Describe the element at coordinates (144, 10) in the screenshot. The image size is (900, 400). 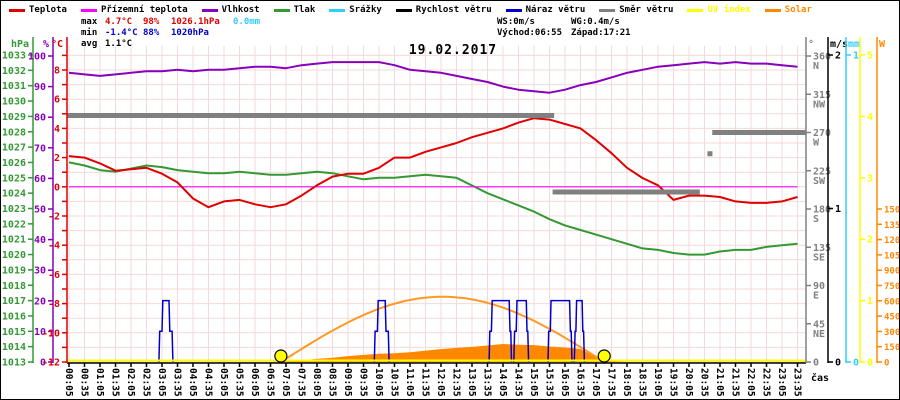
I see `legend-label: Přízemní teplota` at that location.